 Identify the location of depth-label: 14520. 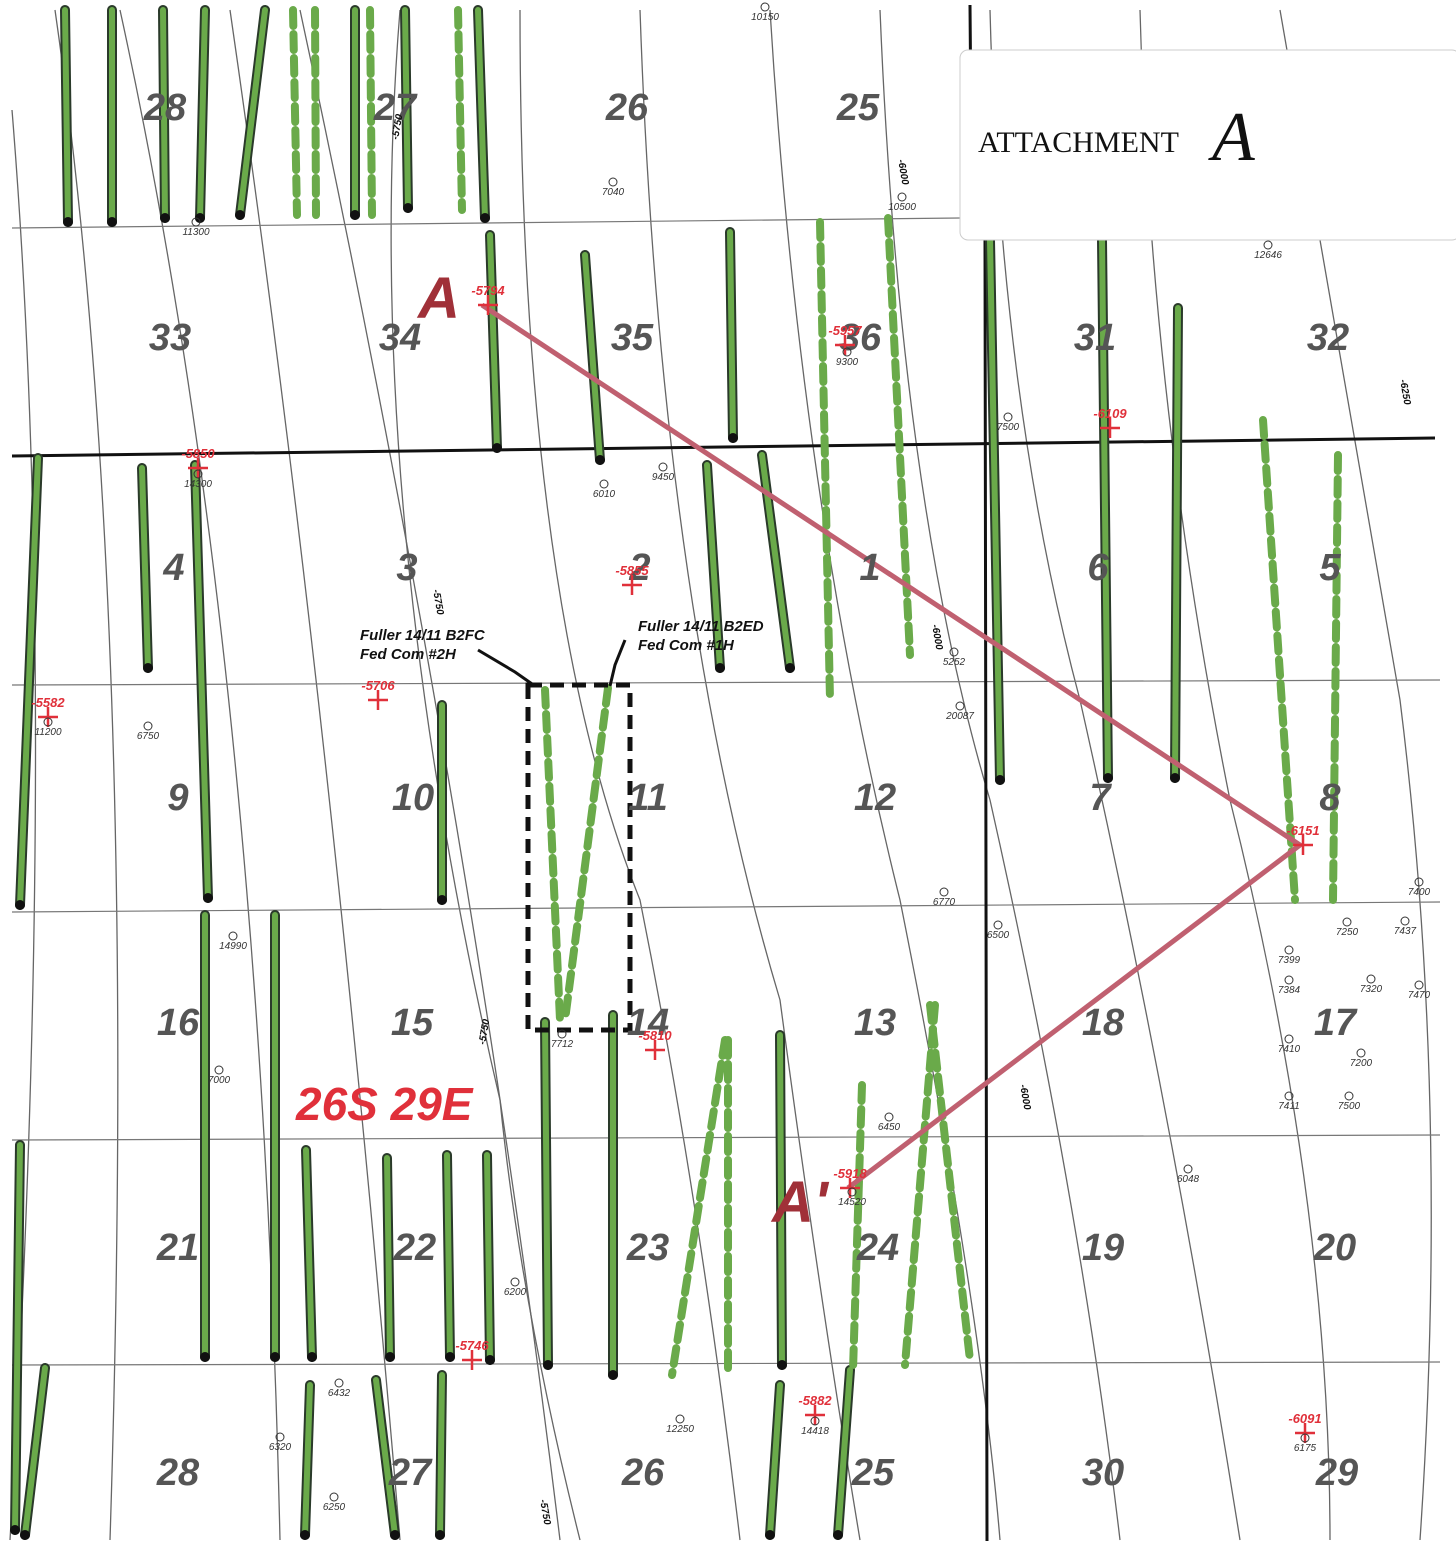
(852, 1202).